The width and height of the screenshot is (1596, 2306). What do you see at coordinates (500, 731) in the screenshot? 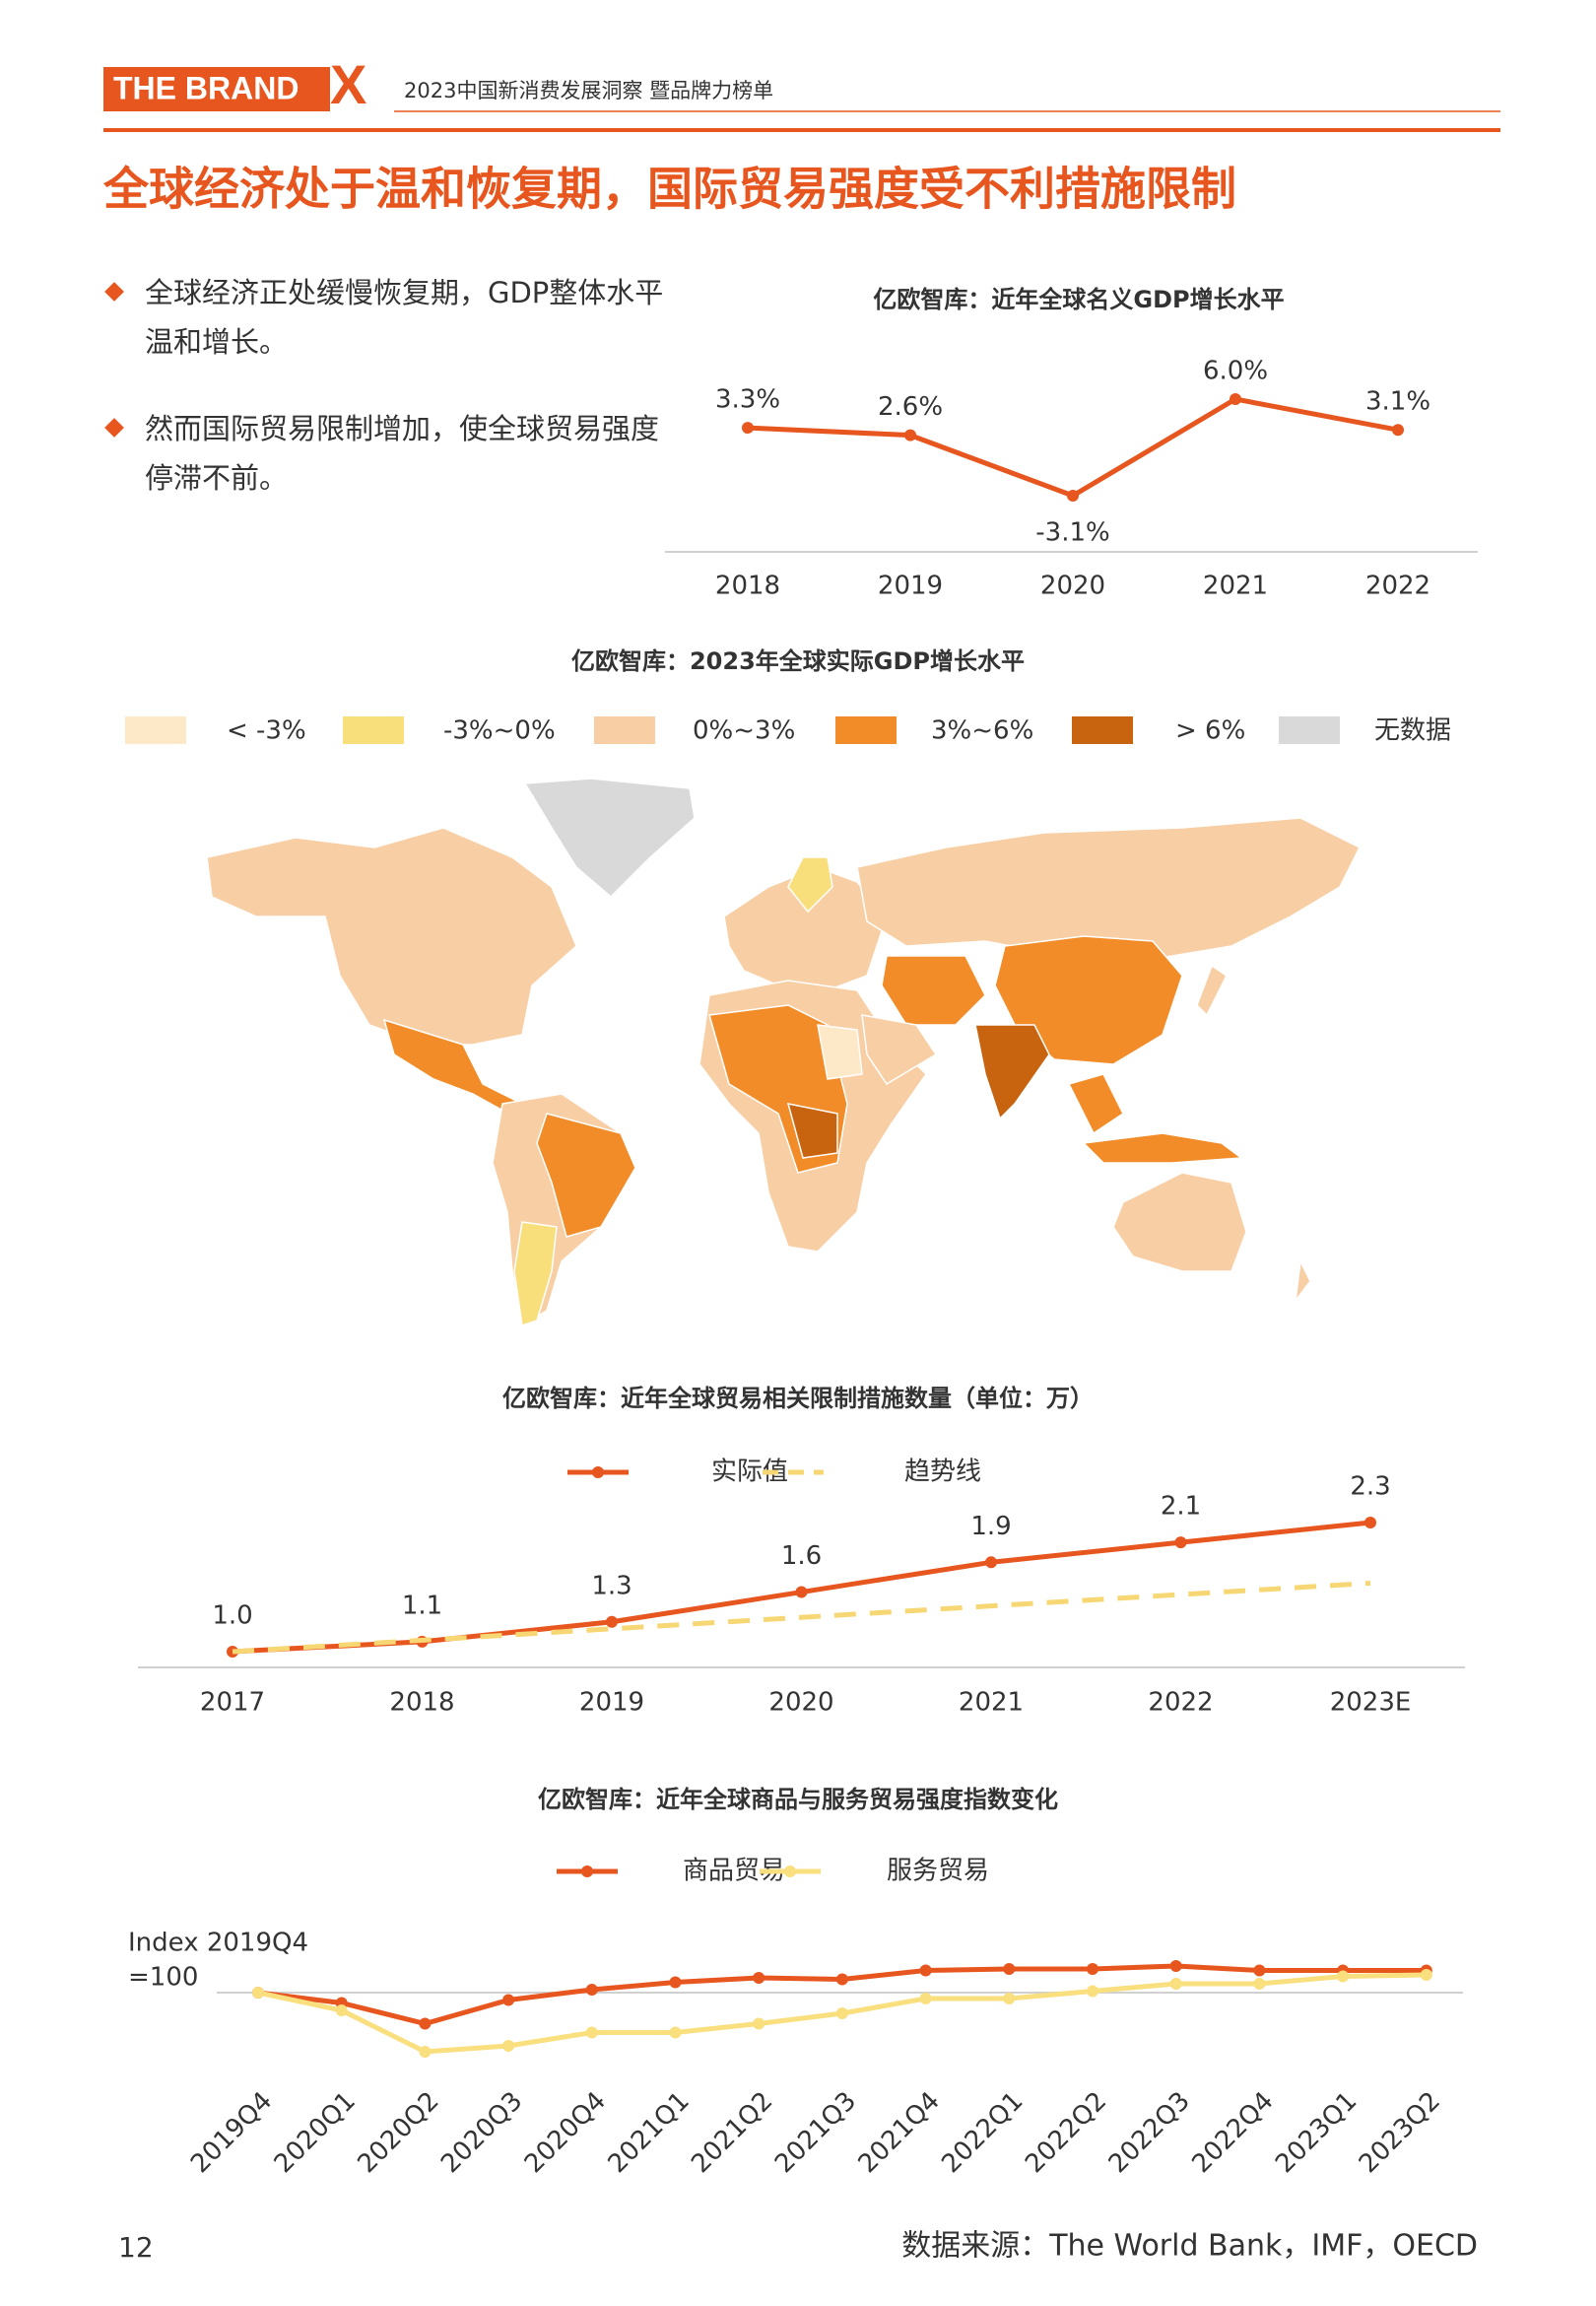
I see `legend-label: -3%~0%` at bounding box center [500, 731].